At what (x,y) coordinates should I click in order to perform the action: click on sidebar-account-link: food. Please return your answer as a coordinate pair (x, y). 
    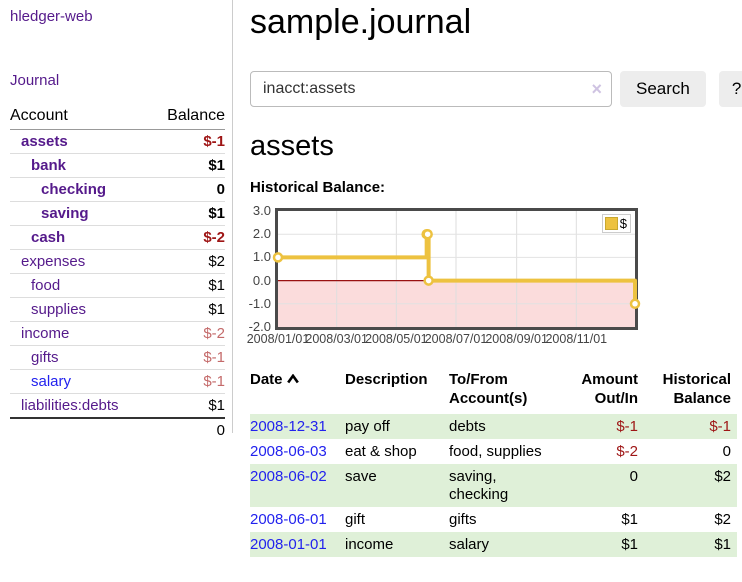
    Looking at the image, I should click on (46, 285).